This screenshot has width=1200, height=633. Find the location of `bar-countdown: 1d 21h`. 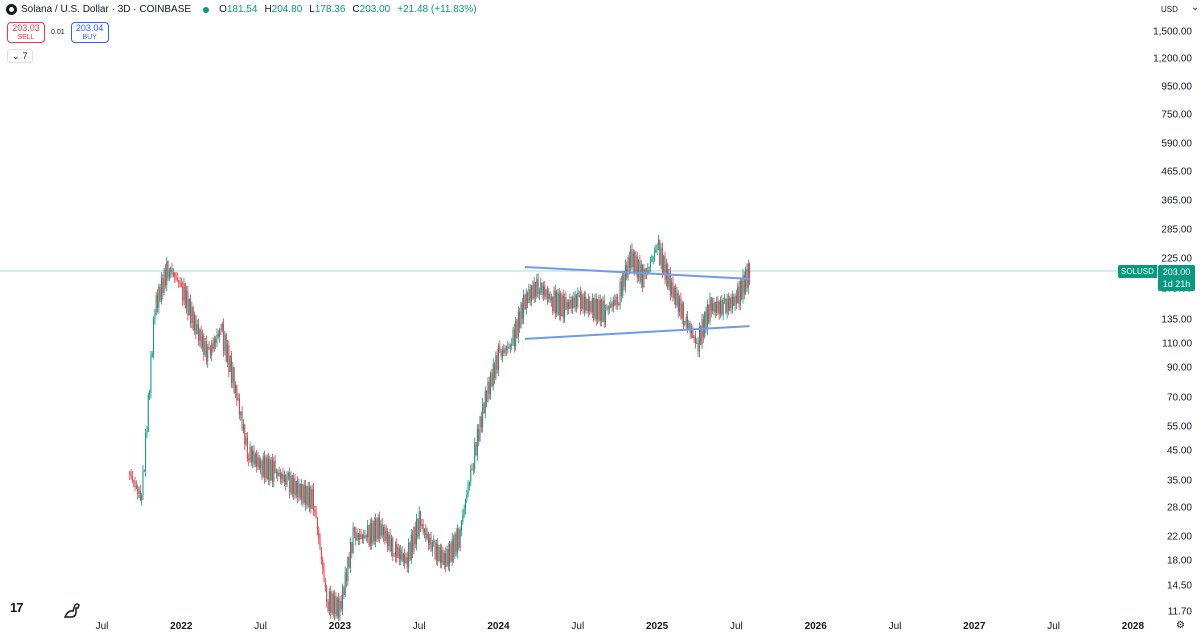

bar-countdown: 1d 21h is located at coordinates (1176, 284).